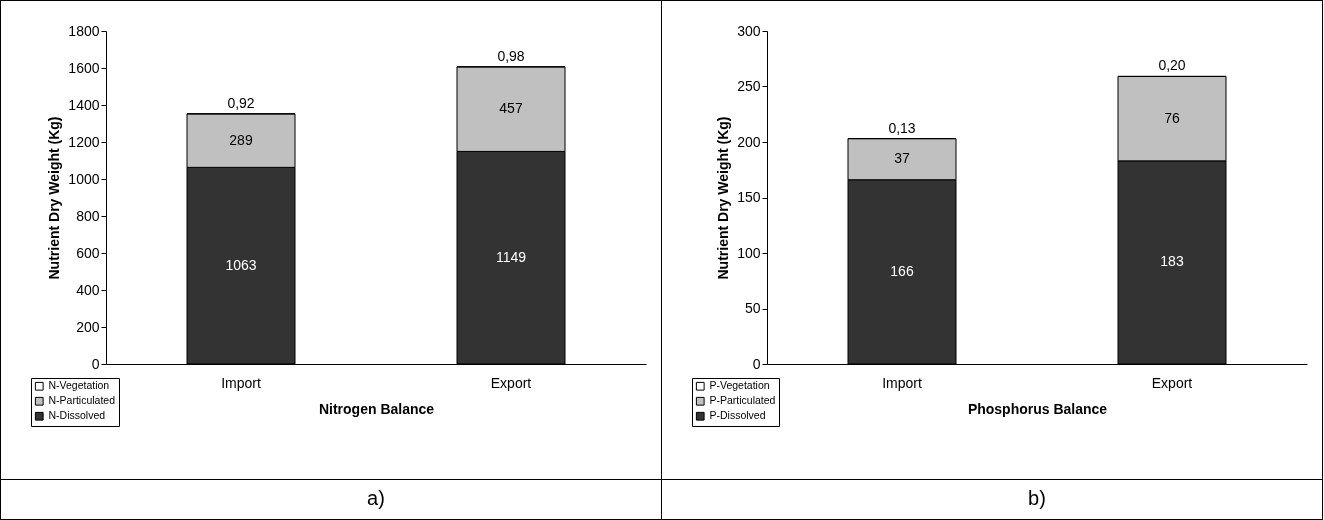 This screenshot has height=520, width=1324. I want to click on legend-label: N-Particulated, so click(82, 400).